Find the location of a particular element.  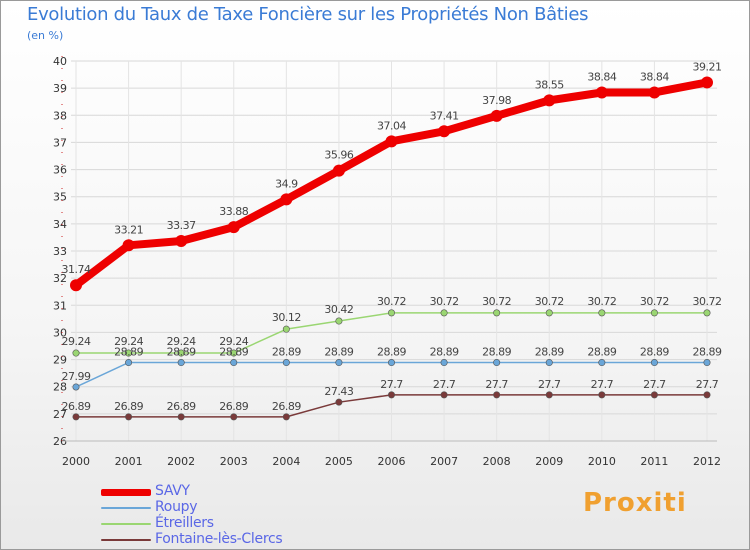

y-tick-label: 35 is located at coordinates (60, 197).